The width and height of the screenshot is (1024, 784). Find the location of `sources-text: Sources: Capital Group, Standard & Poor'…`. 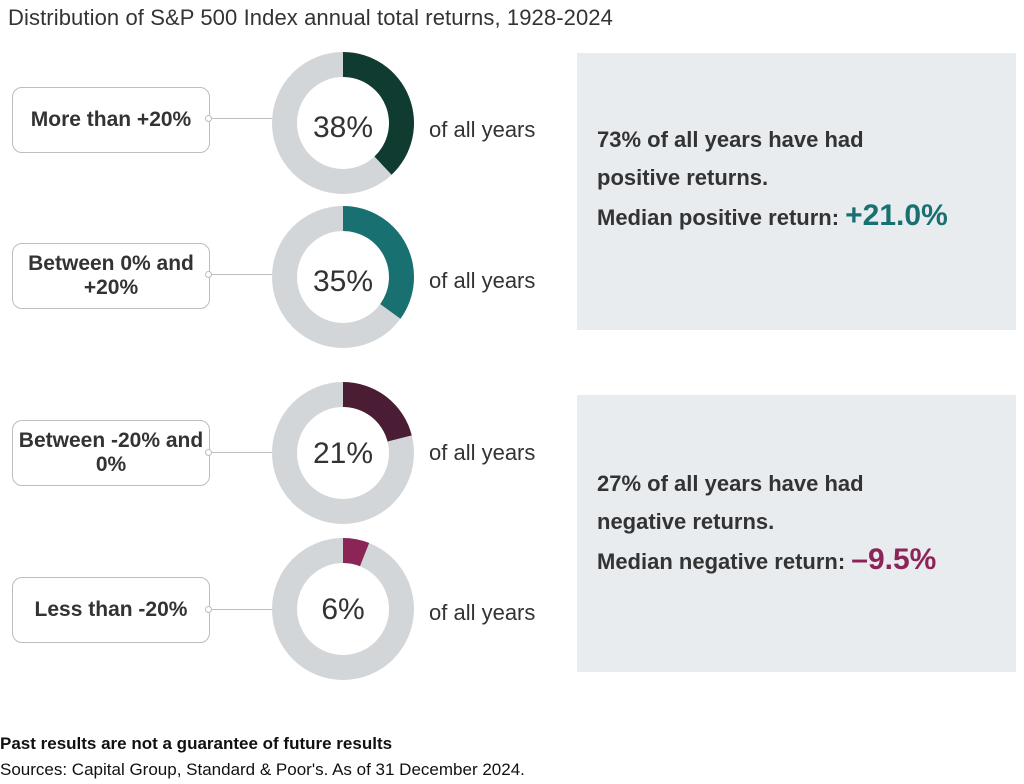

sources-text: Sources: Capital Group, Standard & Poor'… is located at coordinates (262, 769).